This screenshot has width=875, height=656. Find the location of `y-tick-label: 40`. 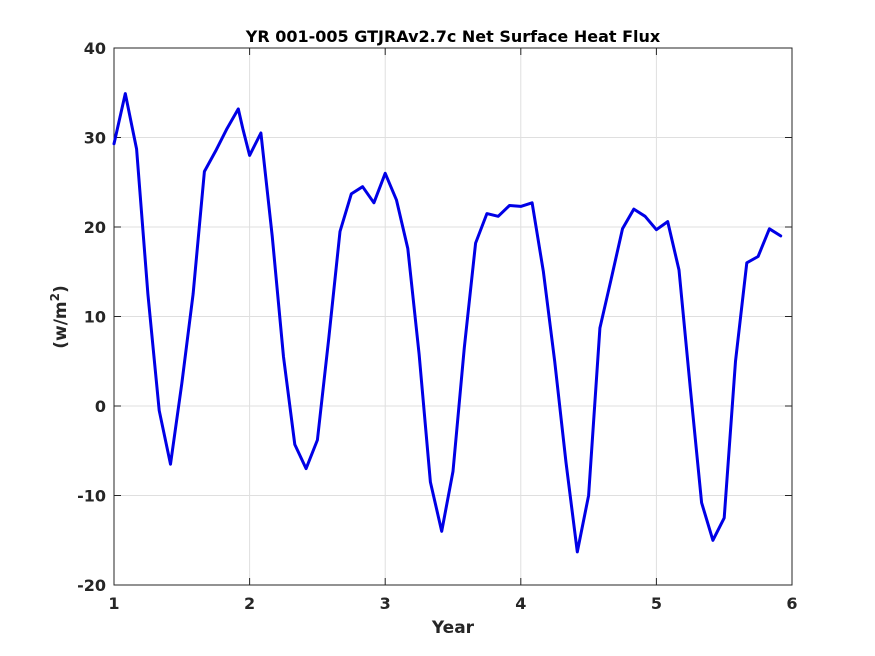

y-tick-label: 40 is located at coordinates (95, 48).